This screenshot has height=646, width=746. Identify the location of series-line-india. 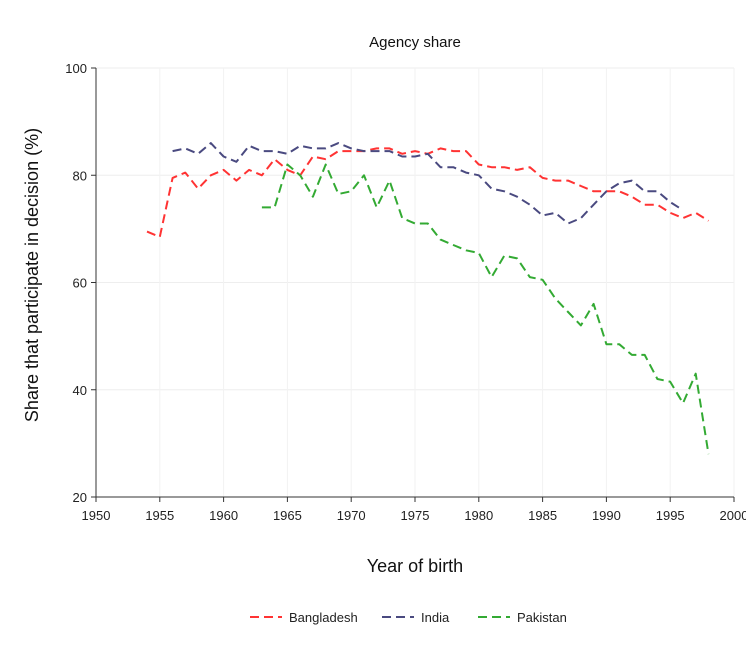
(428, 183).